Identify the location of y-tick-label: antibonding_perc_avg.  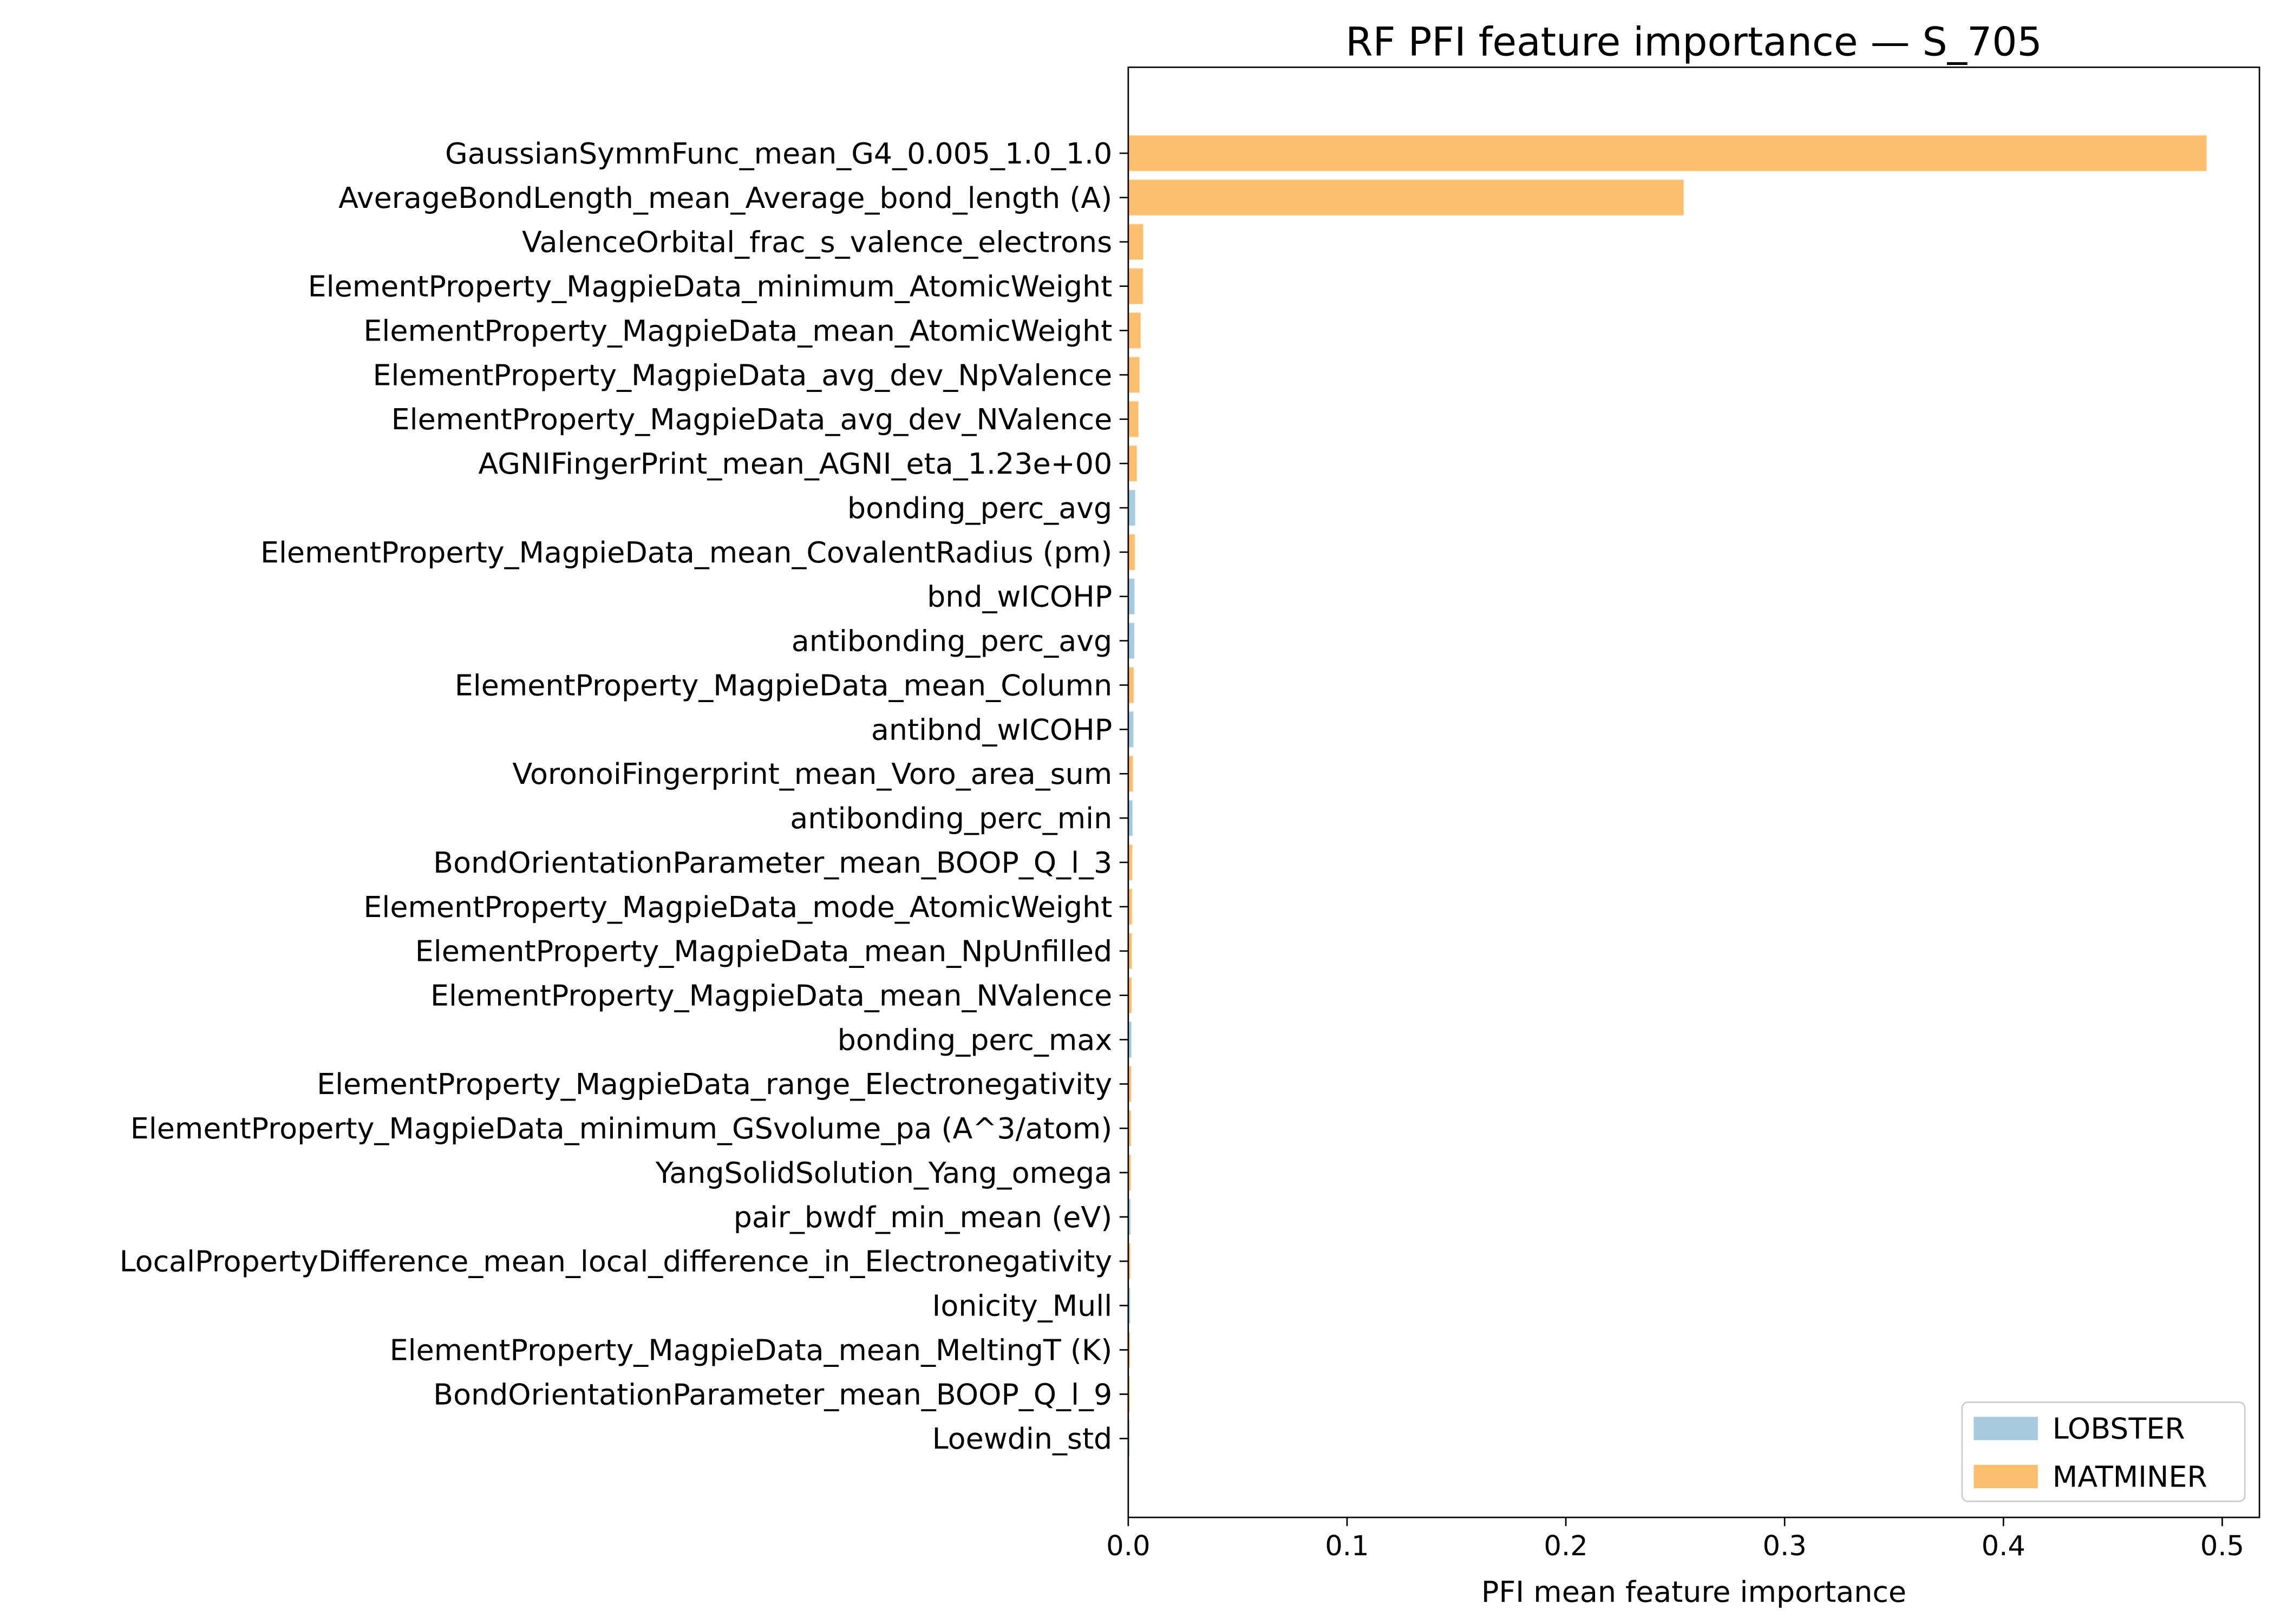
(952, 641).